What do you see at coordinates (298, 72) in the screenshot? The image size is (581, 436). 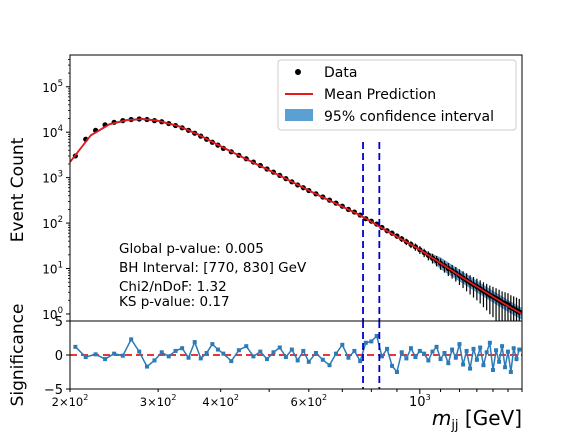 I see `legend-data-marker` at bounding box center [298, 72].